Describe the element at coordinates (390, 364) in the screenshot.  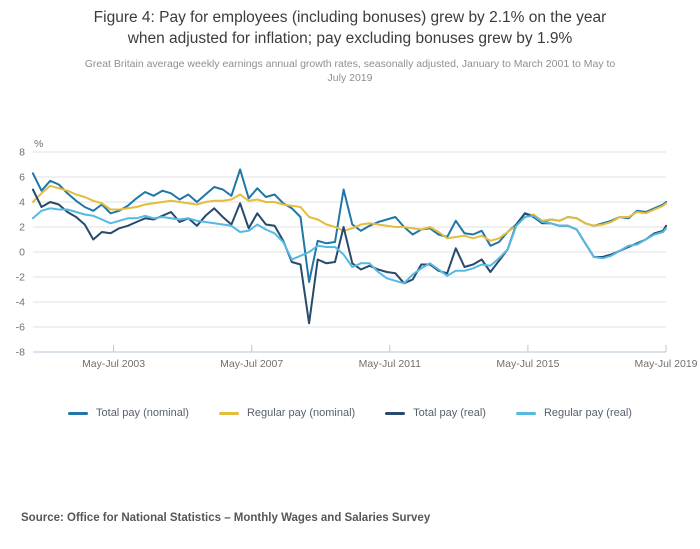
I see `x-tick-label: May-Jul 2011` at that location.